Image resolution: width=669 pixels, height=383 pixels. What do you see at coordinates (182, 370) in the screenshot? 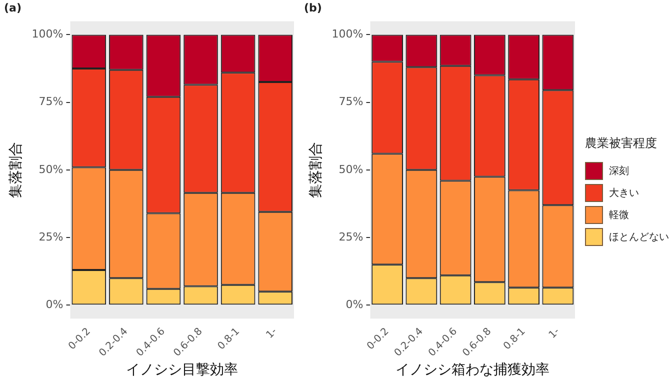
I see `x-axis-title: イノシシ目撃効率` at bounding box center [182, 370].